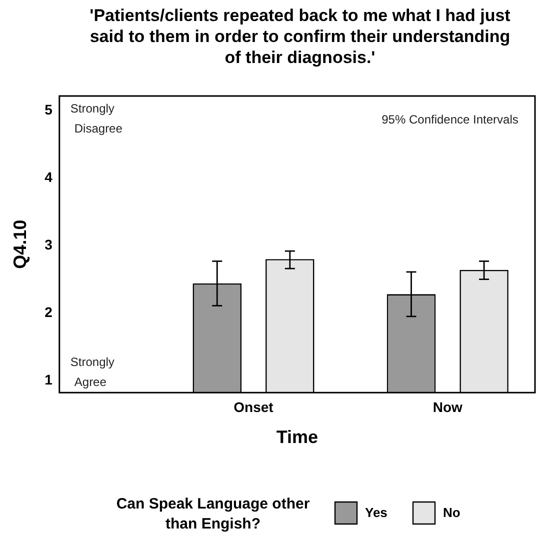 This screenshot has width=537, height=541. What do you see at coordinates (451, 512) in the screenshot?
I see `legend-label: No` at bounding box center [451, 512].